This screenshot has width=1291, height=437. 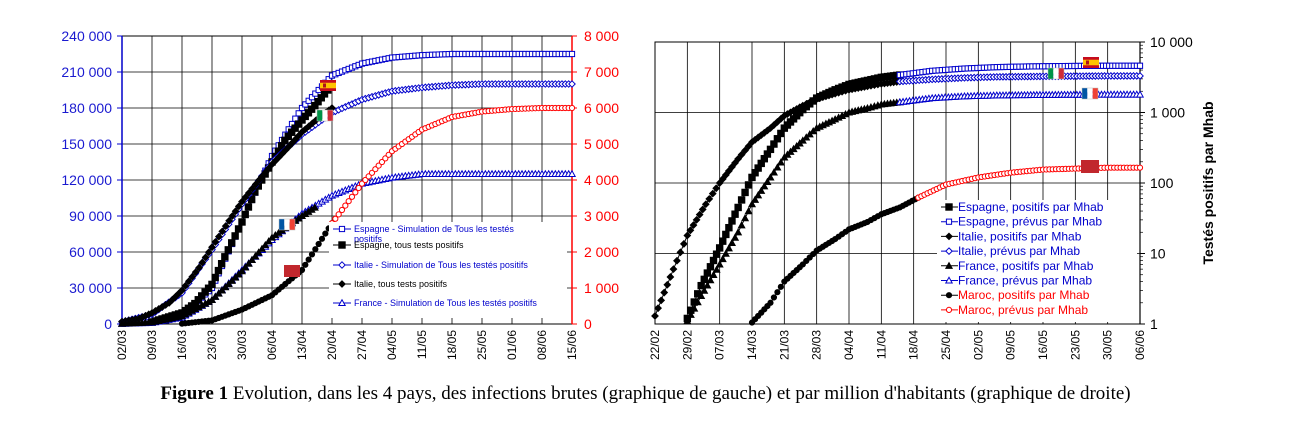 I want to click on legend-item: Espagne, prévus par Mhab, so click(x=1021, y=222).